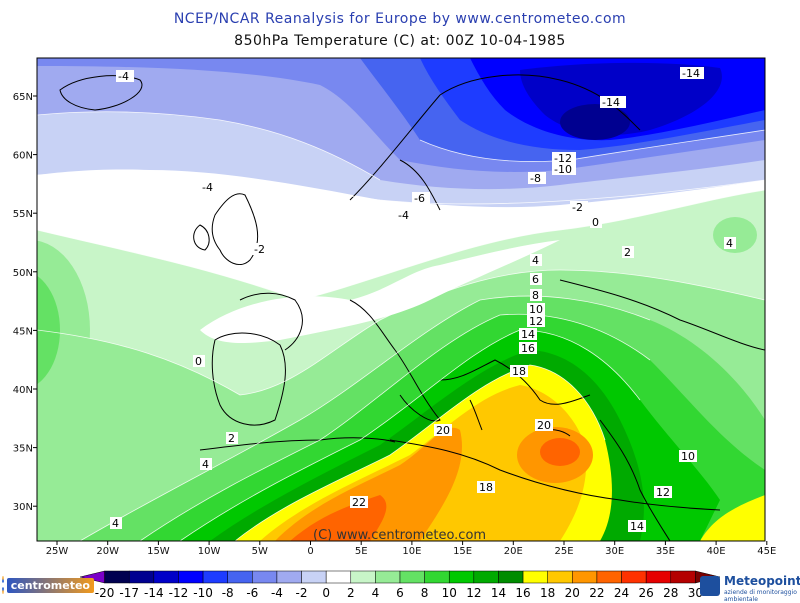  I want to click on colorbar-label: 26, so click(646, 593).